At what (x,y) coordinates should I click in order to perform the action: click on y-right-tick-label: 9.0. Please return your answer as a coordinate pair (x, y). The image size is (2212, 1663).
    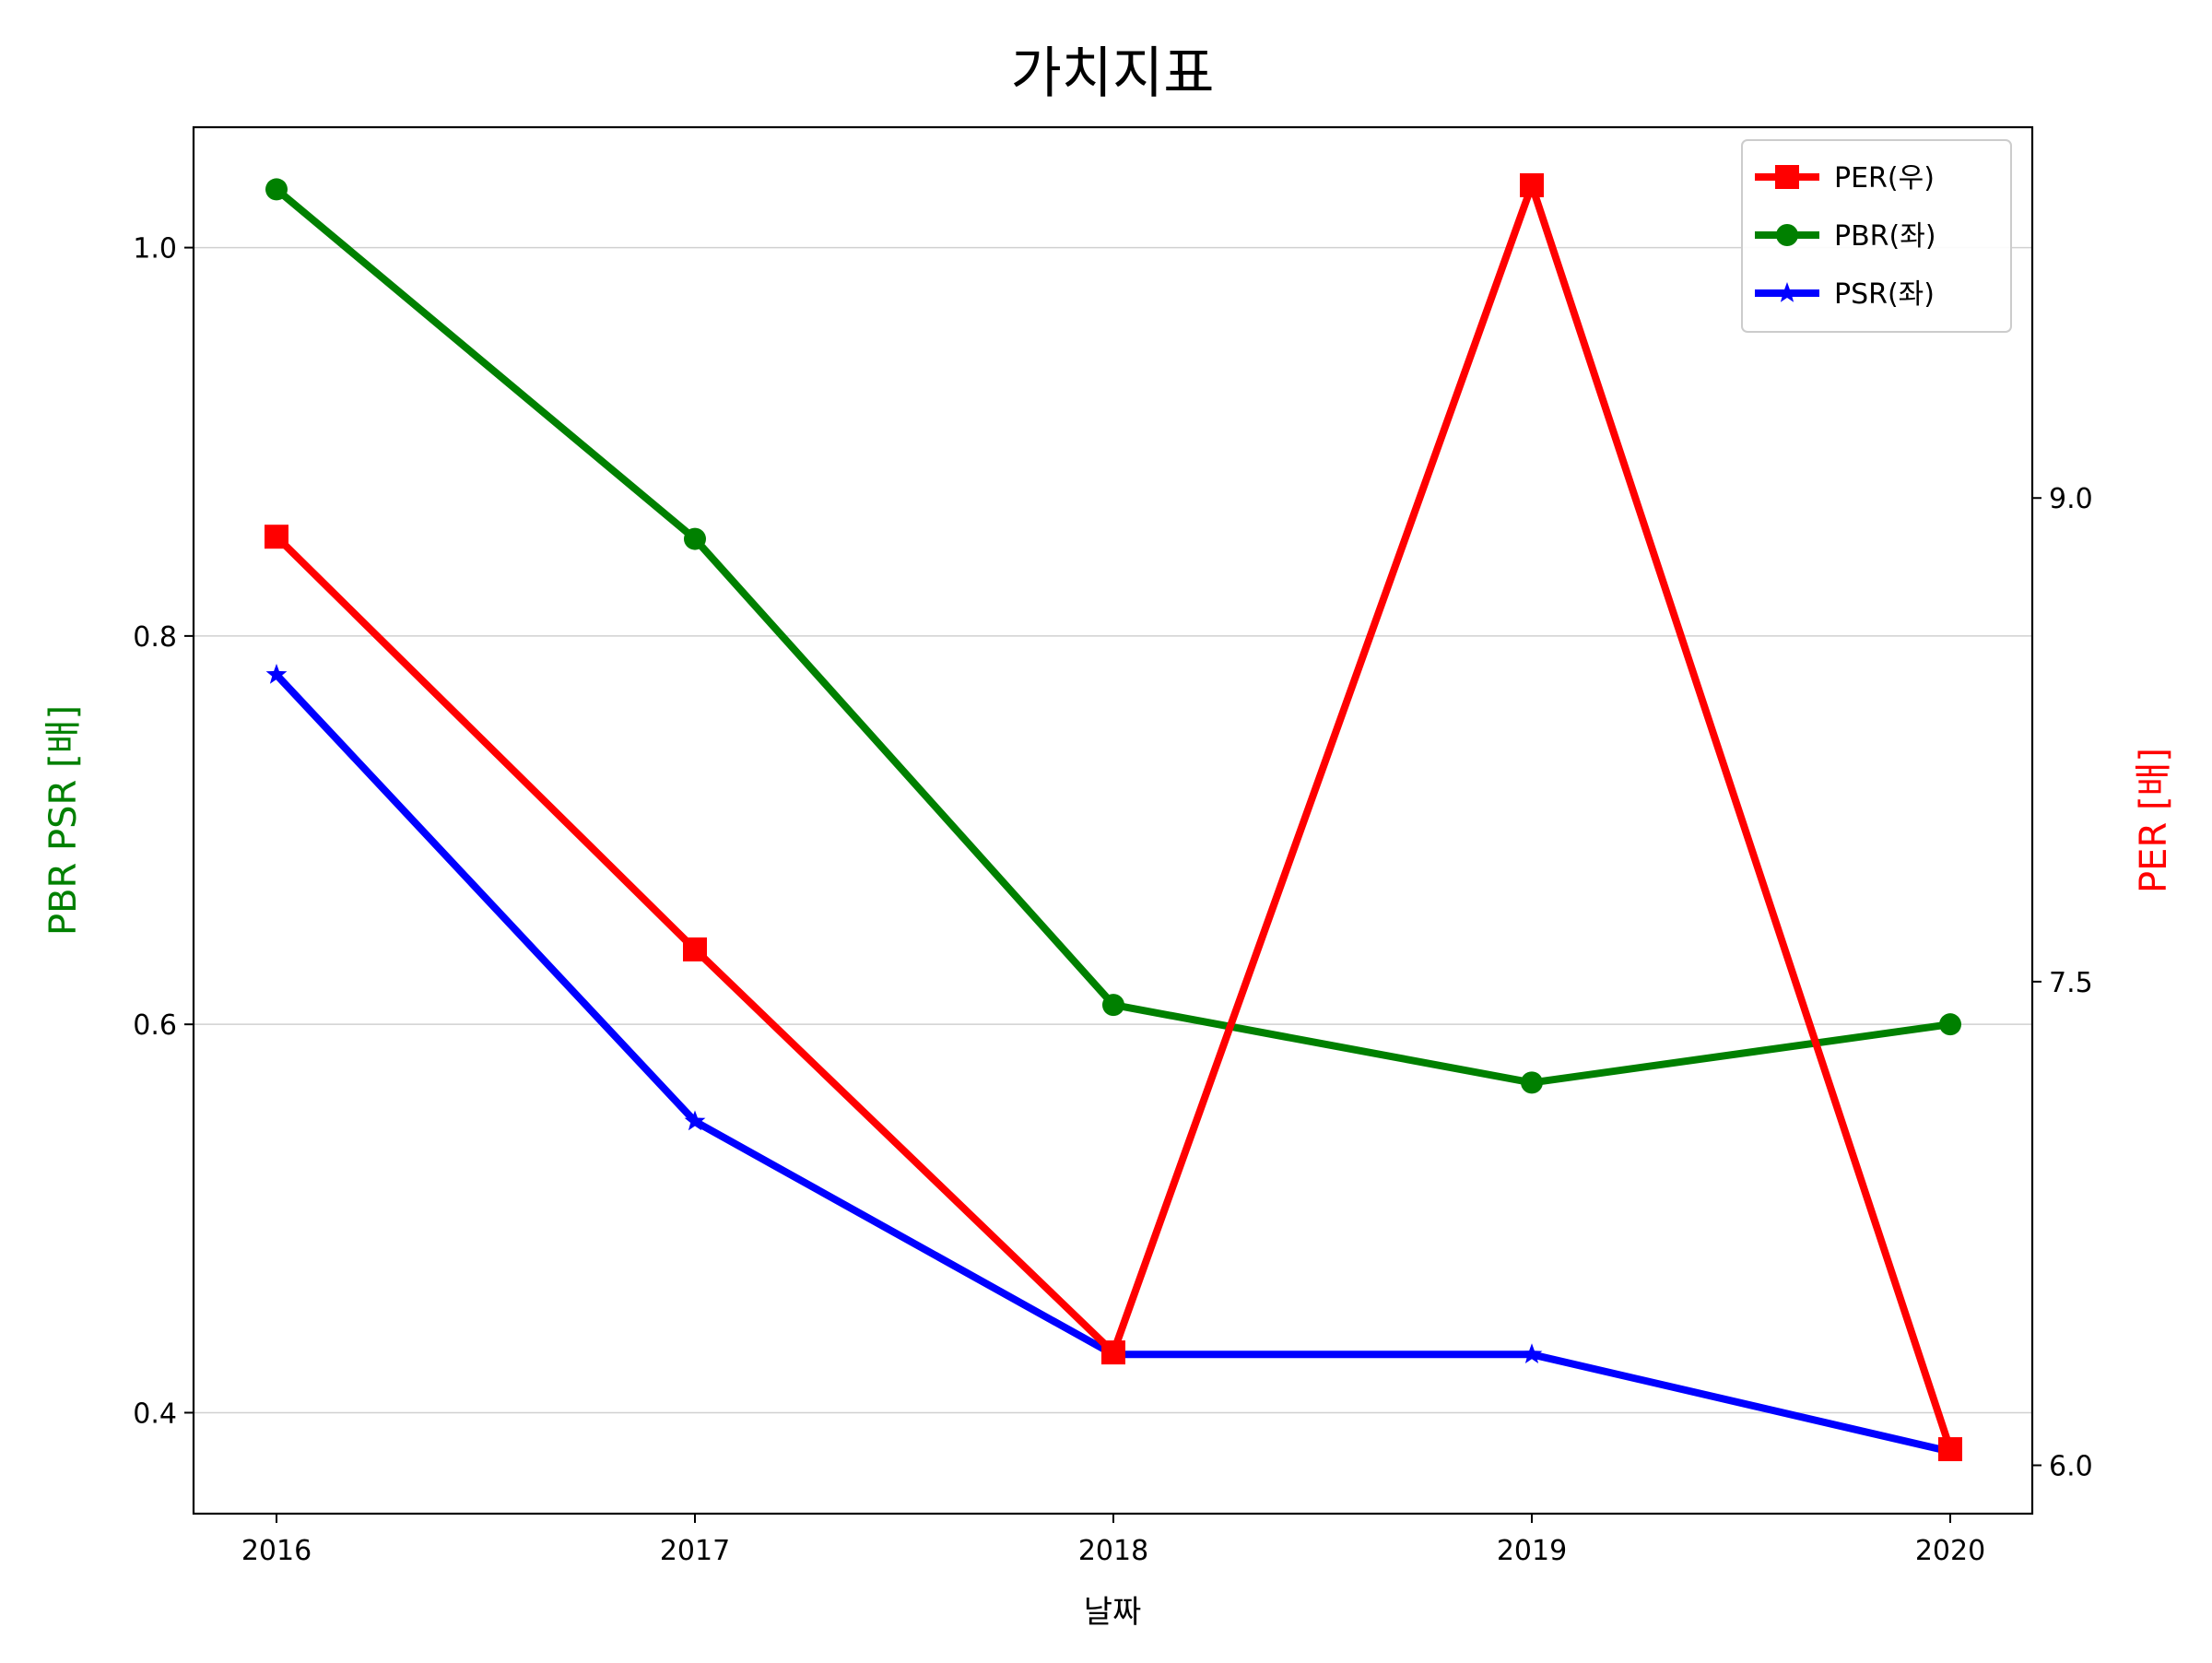
    Looking at the image, I should click on (2071, 499).